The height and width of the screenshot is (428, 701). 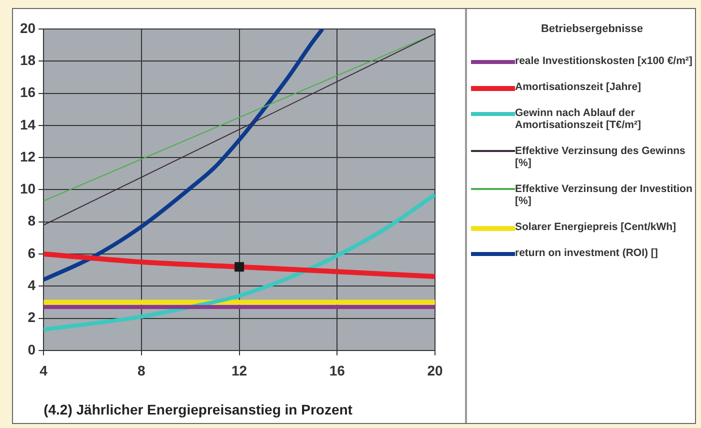 I want to click on legend-label: Effektive Verzinsung des Gewinns [%], so click(x=600, y=157).